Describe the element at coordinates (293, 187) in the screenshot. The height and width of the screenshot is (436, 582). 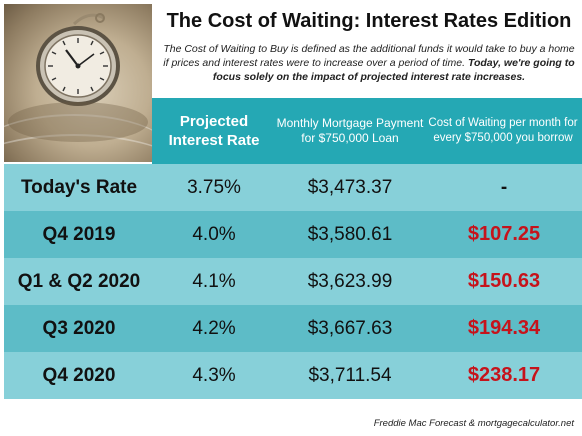
I see `table-row: Today's Rate 3.75% $3,473.37 -` at that location.